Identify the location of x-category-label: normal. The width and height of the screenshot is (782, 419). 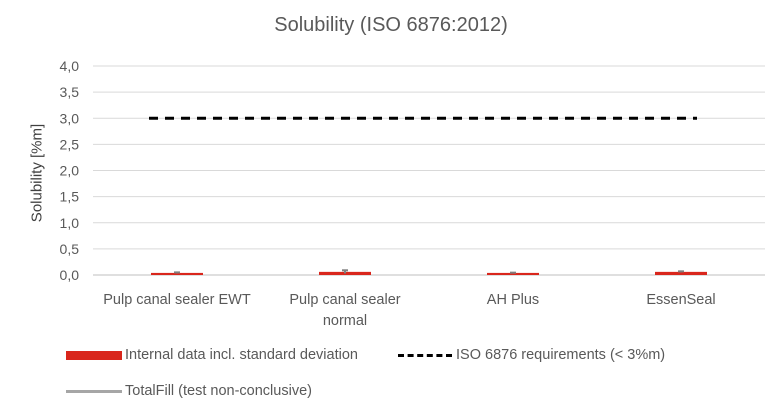
(345, 321).